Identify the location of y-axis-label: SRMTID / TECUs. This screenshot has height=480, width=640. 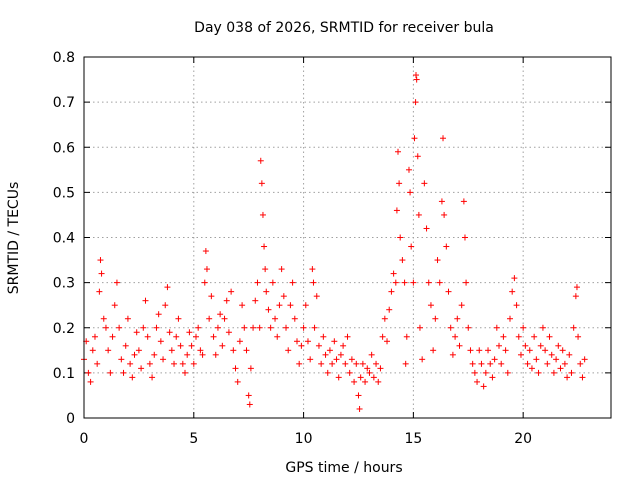
(14, 238).